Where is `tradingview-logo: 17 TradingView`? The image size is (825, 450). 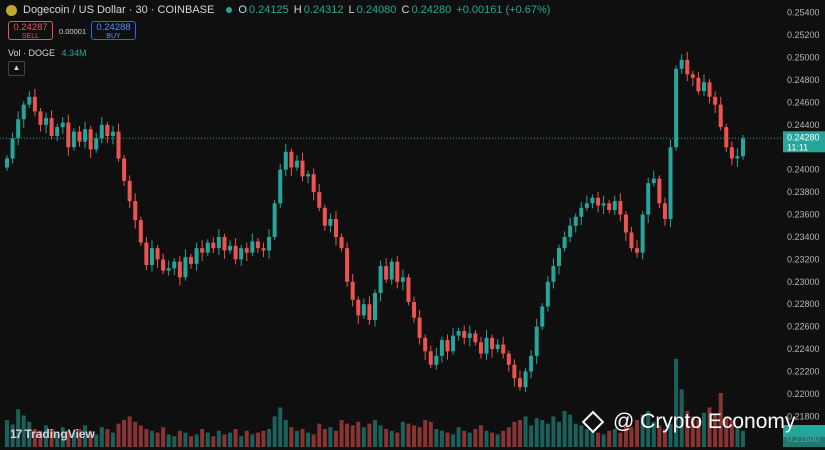 tradingview-logo: 17 TradingView is located at coordinates (52, 434).